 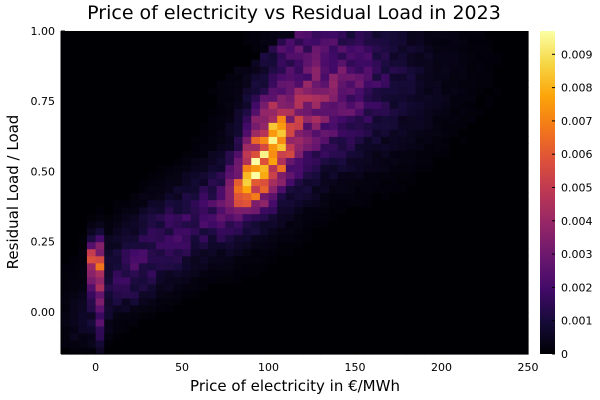 What do you see at coordinates (43, 31) in the screenshot?
I see `y-tick-label: 1.00` at bounding box center [43, 31].